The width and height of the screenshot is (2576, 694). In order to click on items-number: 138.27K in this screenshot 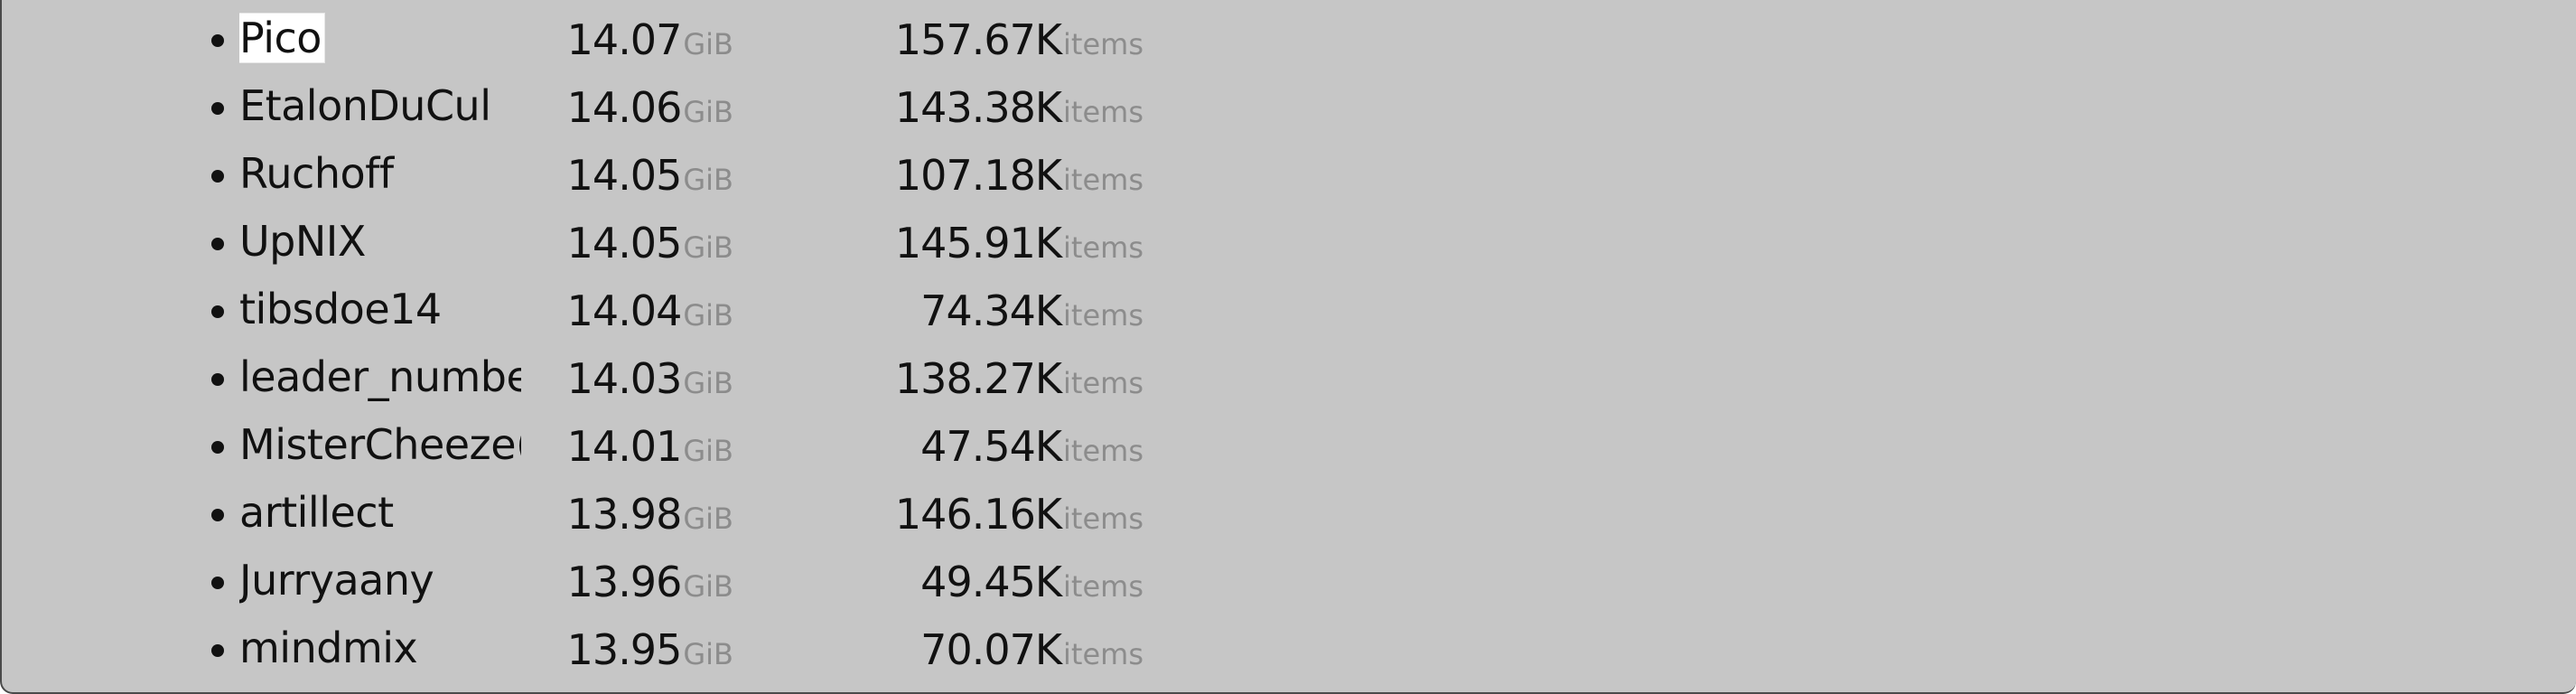, I will do `click(978, 379)`.